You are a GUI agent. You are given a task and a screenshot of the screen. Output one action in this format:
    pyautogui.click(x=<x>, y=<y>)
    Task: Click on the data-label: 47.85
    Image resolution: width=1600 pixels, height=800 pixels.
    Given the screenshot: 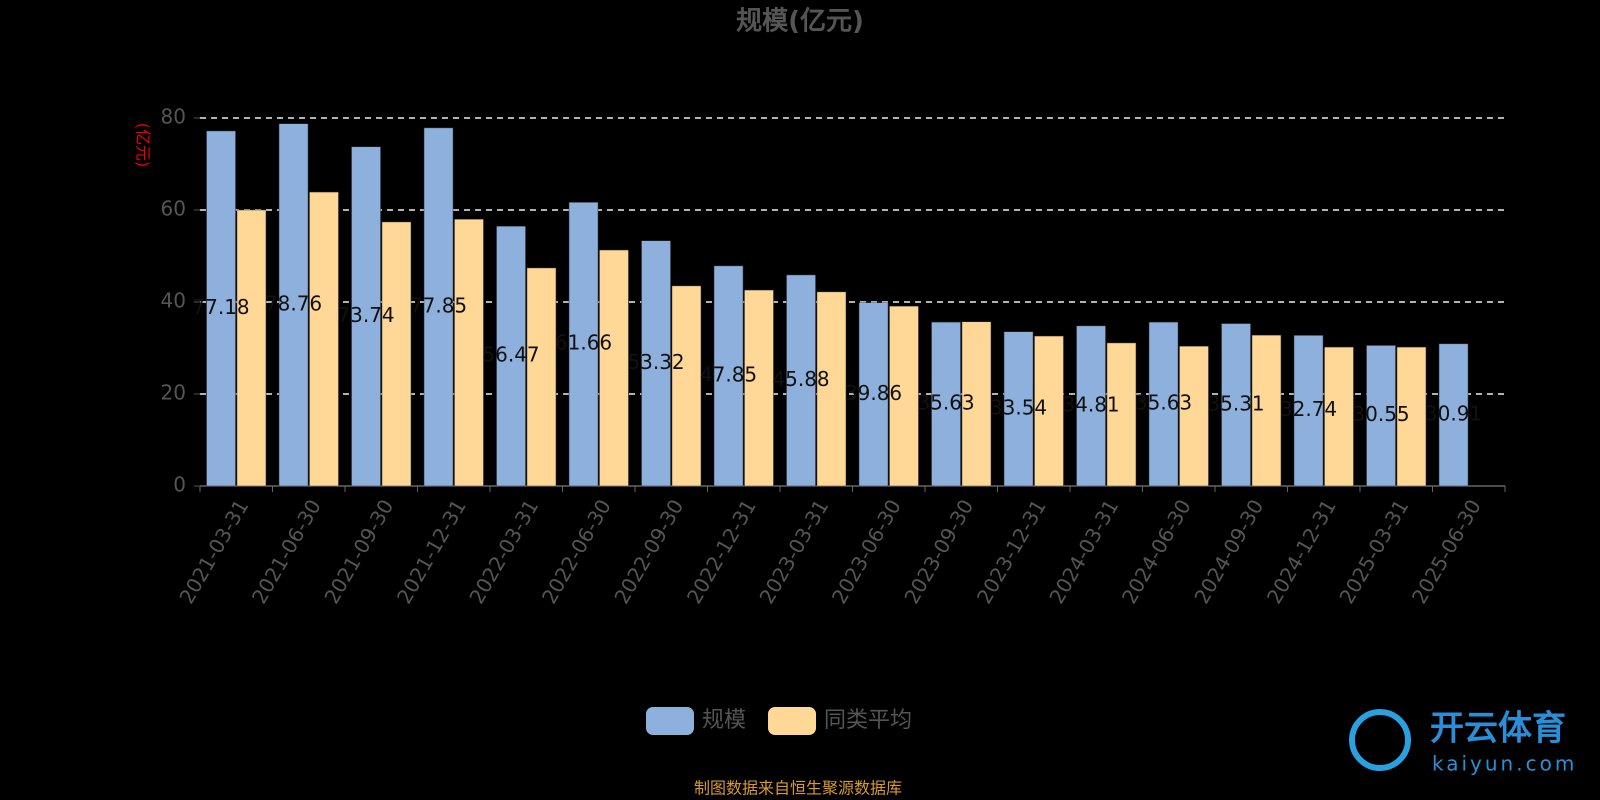 What is the action you would take?
    pyautogui.click(x=728, y=374)
    